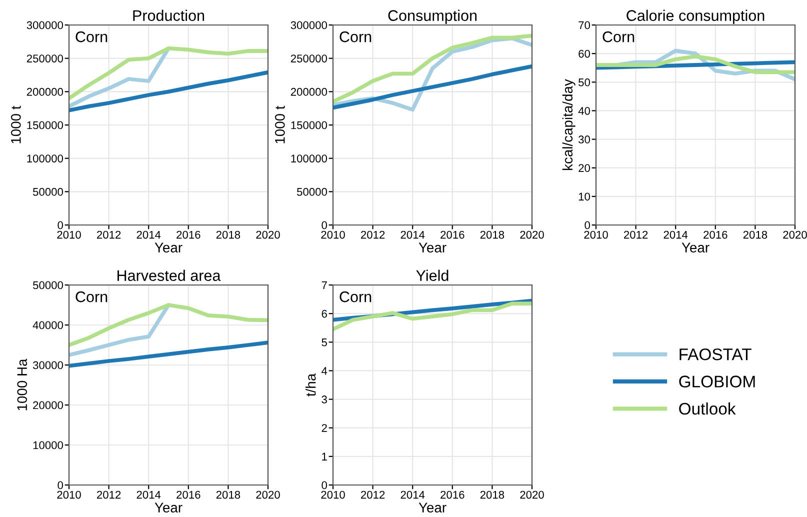 The image size is (807, 517). Describe the element at coordinates (584, 82) in the screenshot. I see `y-tick-label: 50` at that location.